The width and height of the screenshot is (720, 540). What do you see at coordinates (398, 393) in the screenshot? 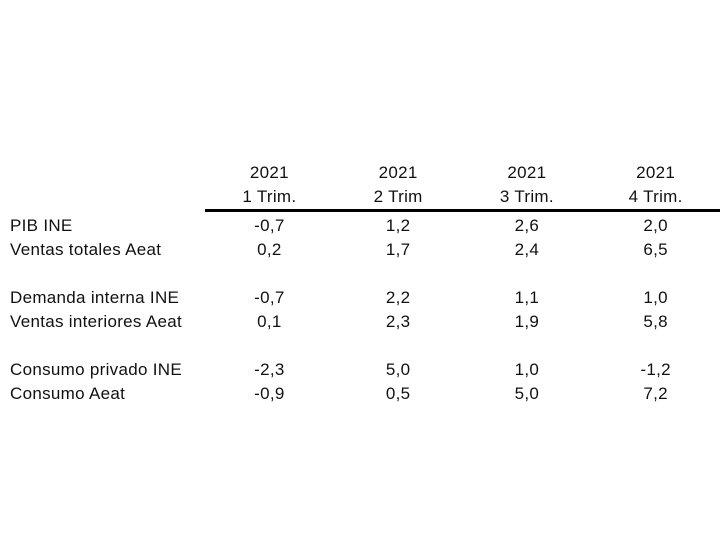
I see `cell-value: 0,5` at bounding box center [398, 393].